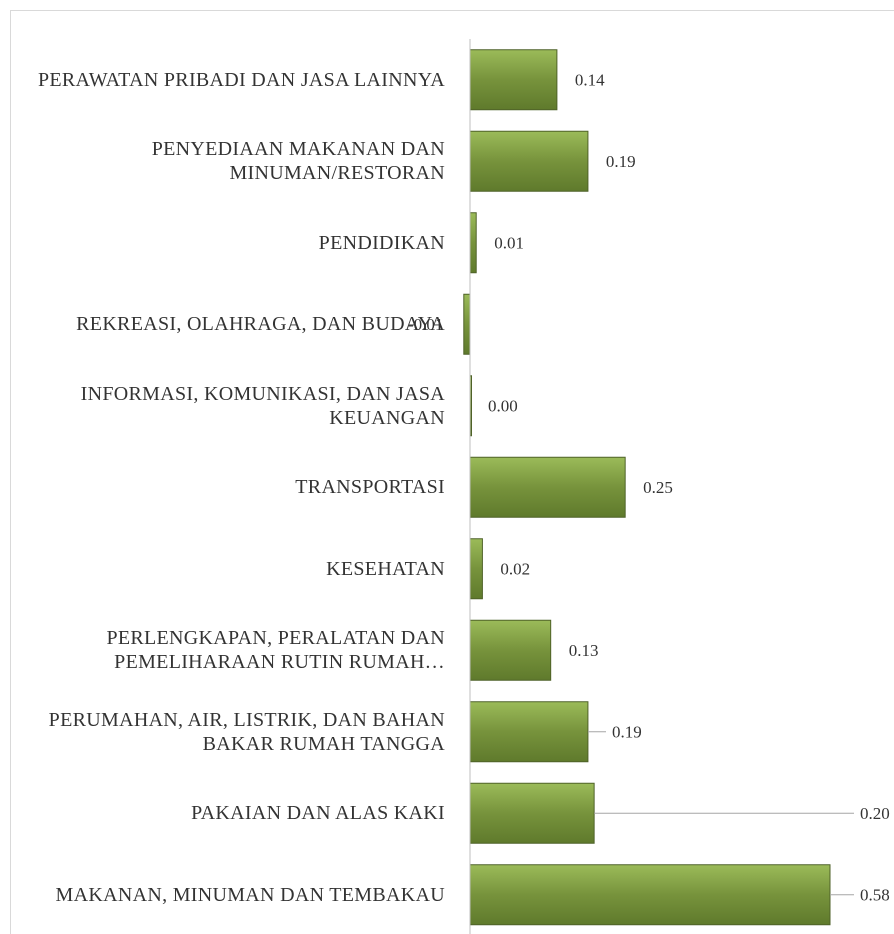 This screenshot has width=894, height=934. Describe the element at coordinates (381, 242) in the screenshot. I see `category-label: PENDIDIKAN` at that location.